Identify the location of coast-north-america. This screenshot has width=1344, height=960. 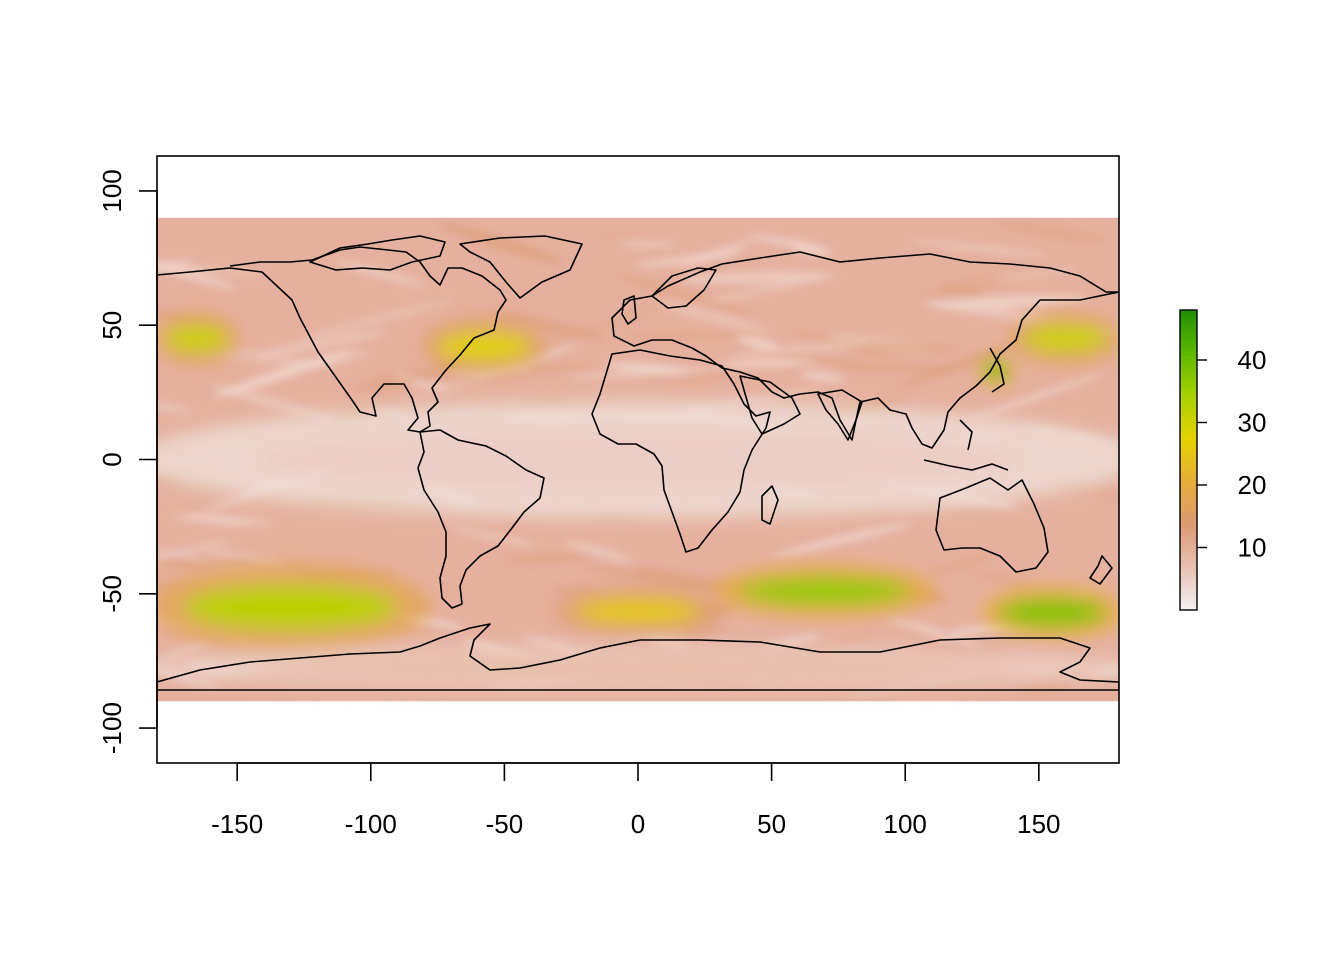
(332, 339).